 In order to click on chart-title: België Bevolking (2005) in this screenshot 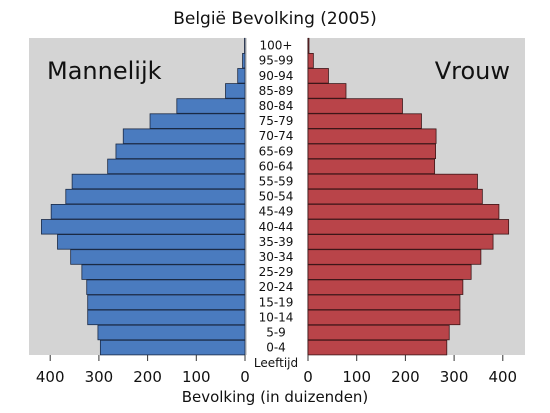, I will do `click(275, 19)`.